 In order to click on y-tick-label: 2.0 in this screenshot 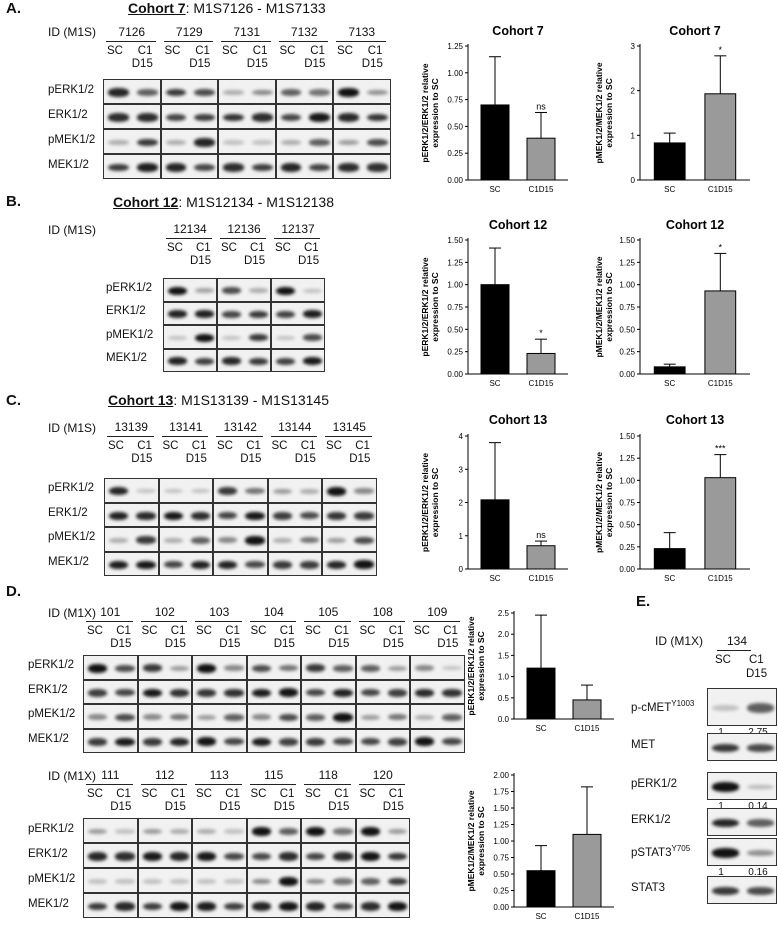, I will do `click(504, 634)`.